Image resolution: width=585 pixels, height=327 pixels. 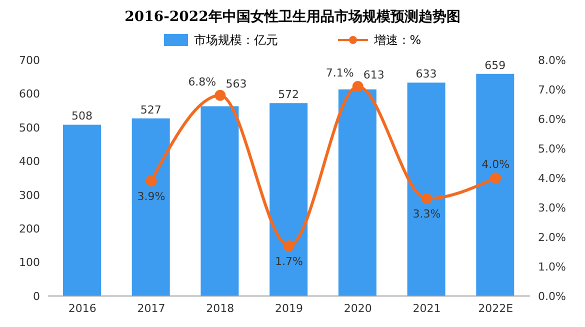 What do you see at coordinates (151, 308) in the screenshot?
I see `x-tick-label: 2017` at bounding box center [151, 308].